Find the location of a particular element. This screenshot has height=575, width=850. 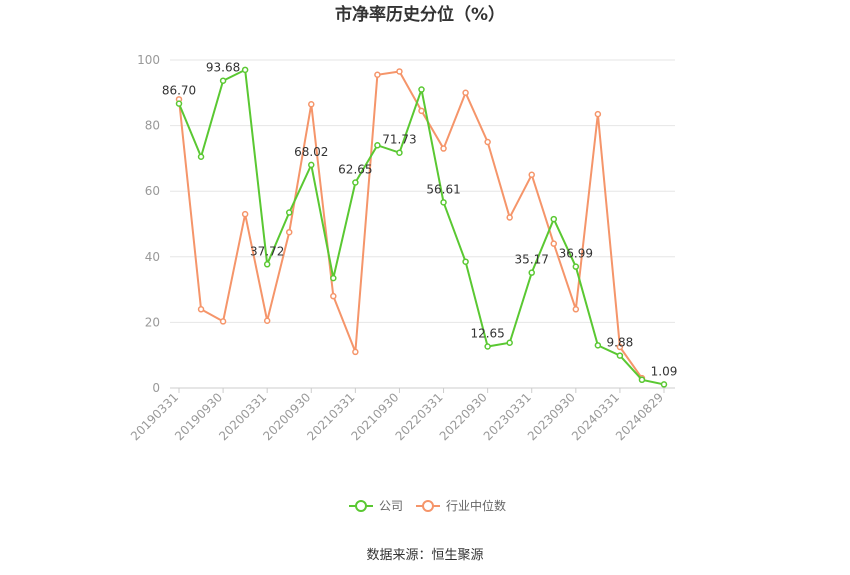

y-tick-label: 20 is located at coordinates (152, 322).